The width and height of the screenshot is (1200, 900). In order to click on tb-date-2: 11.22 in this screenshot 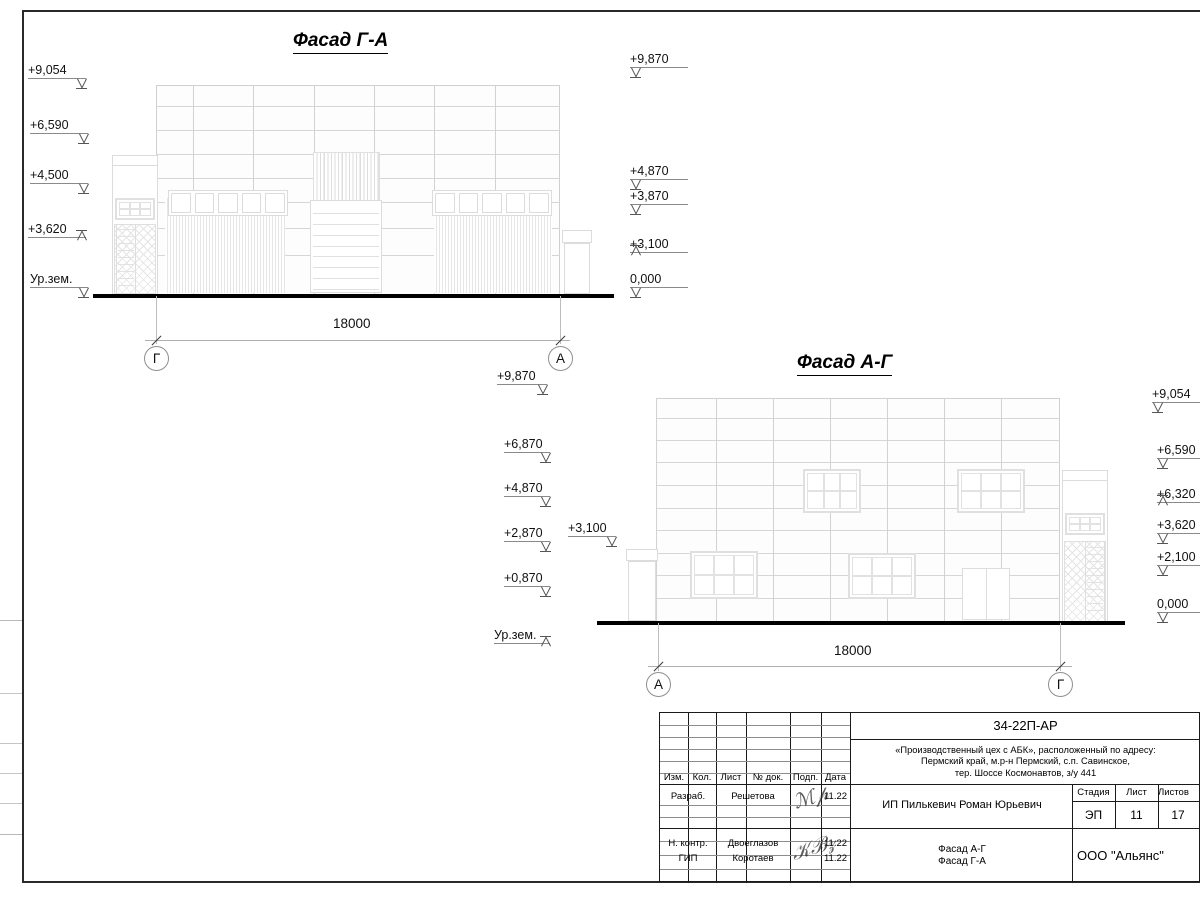, I will do `click(835, 859)`.